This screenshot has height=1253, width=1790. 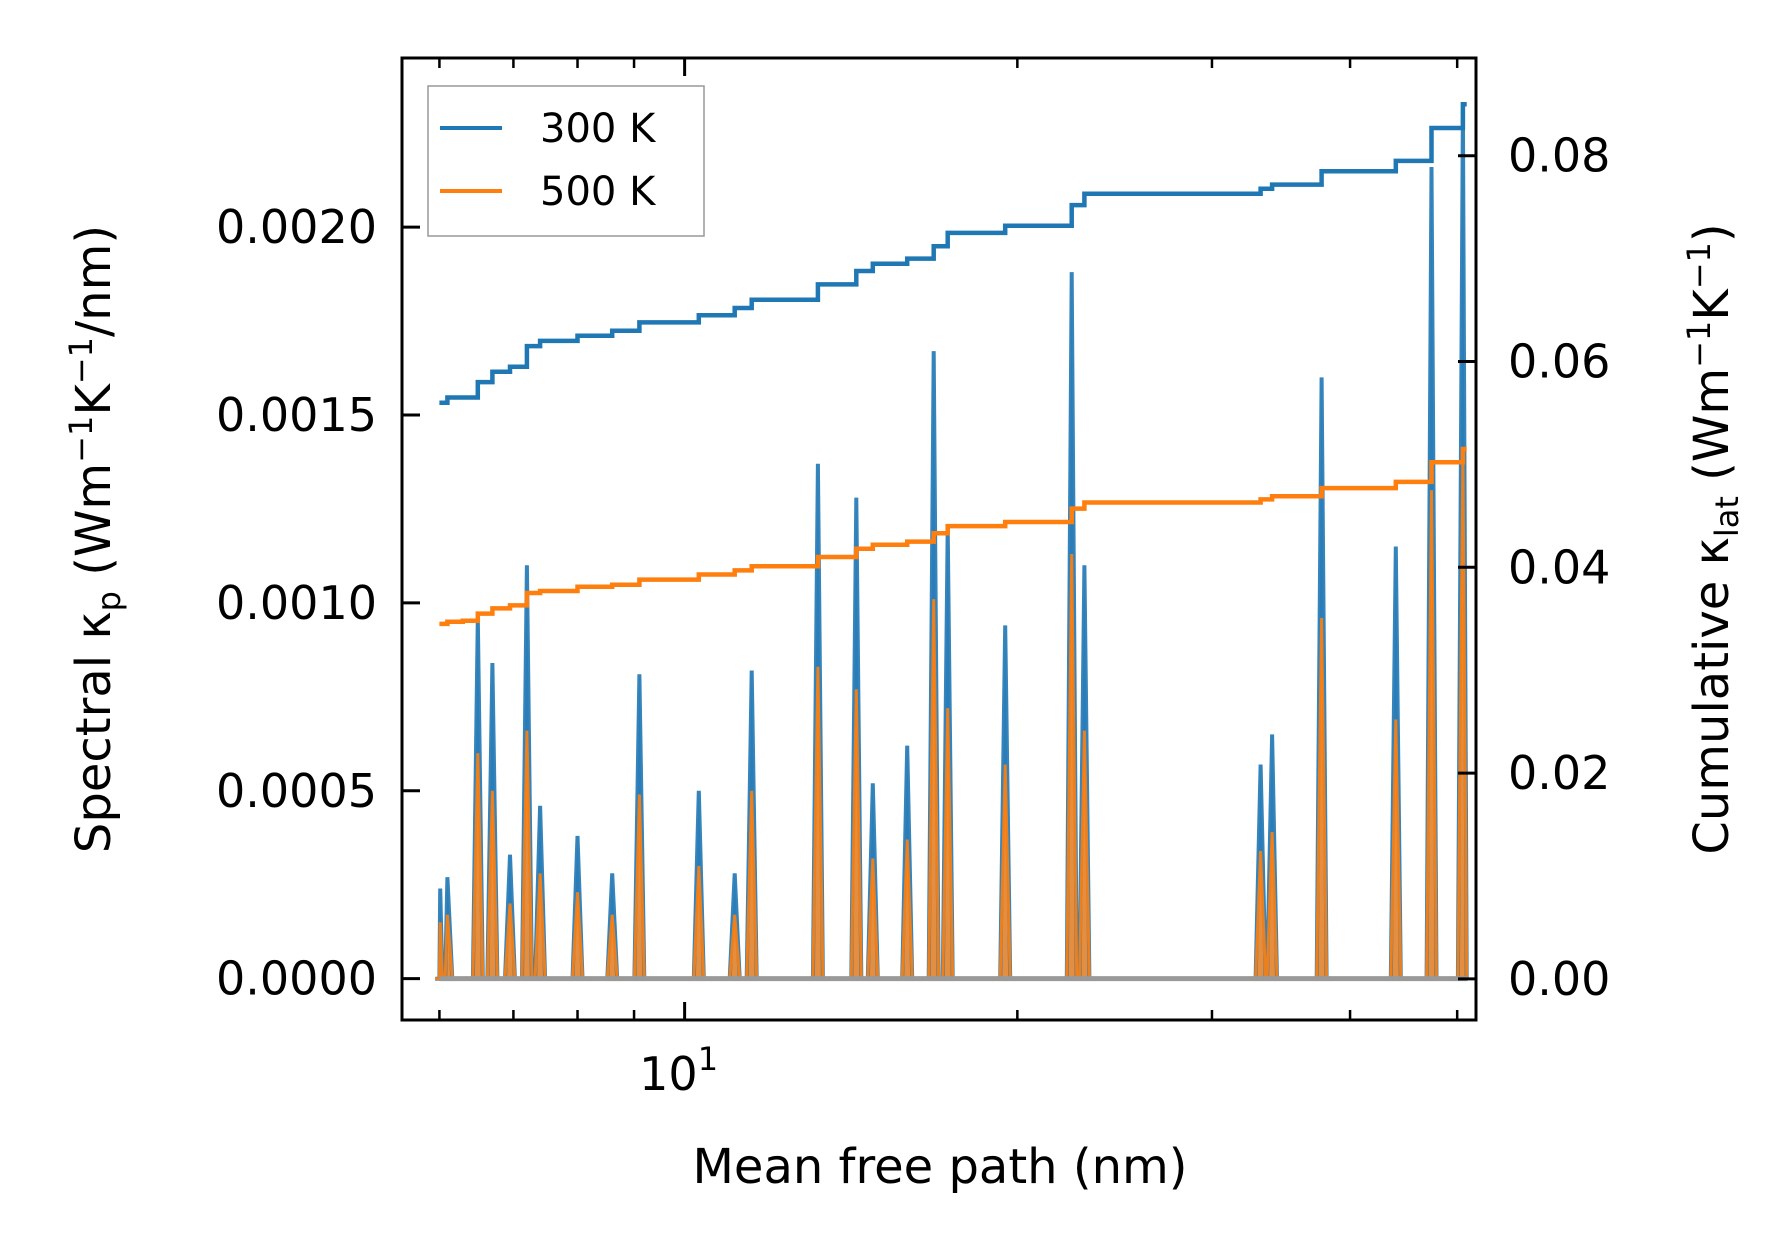 What do you see at coordinates (1559, 979) in the screenshot?
I see `y-right-tick-label: 0.00` at bounding box center [1559, 979].